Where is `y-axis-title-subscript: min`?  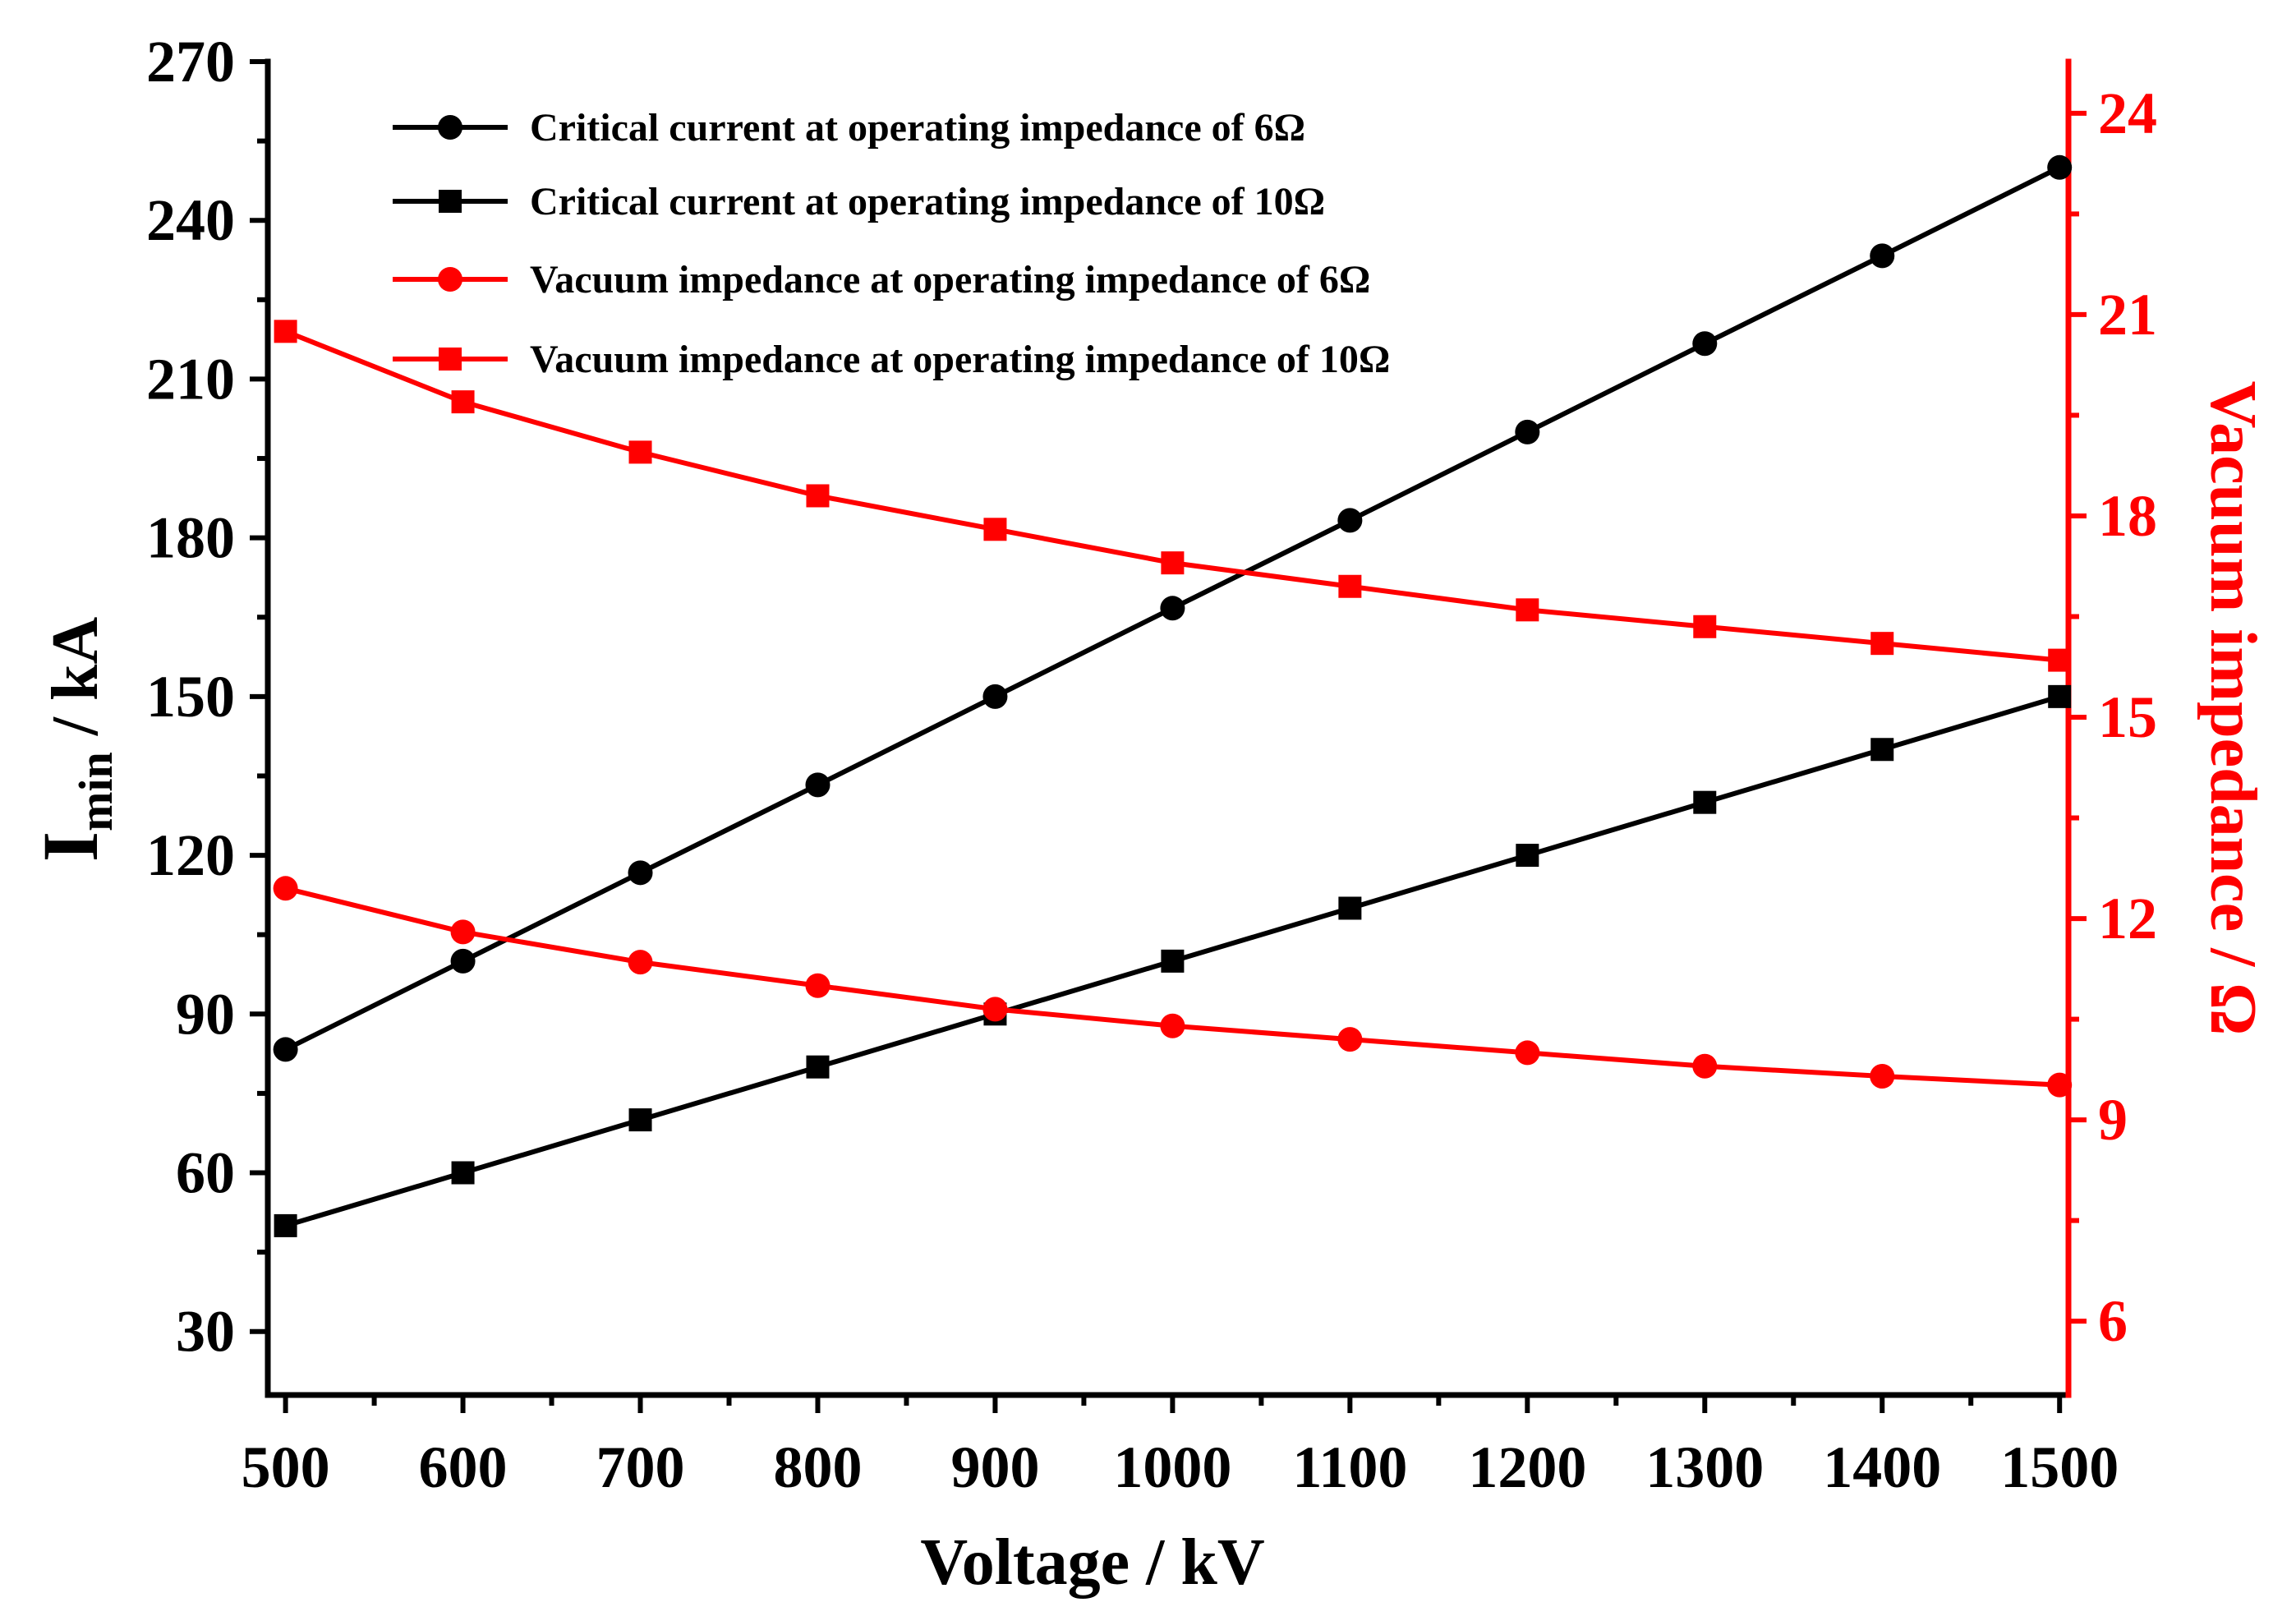
y-axis-title-subscript: min is located at coordinates (95, 791).